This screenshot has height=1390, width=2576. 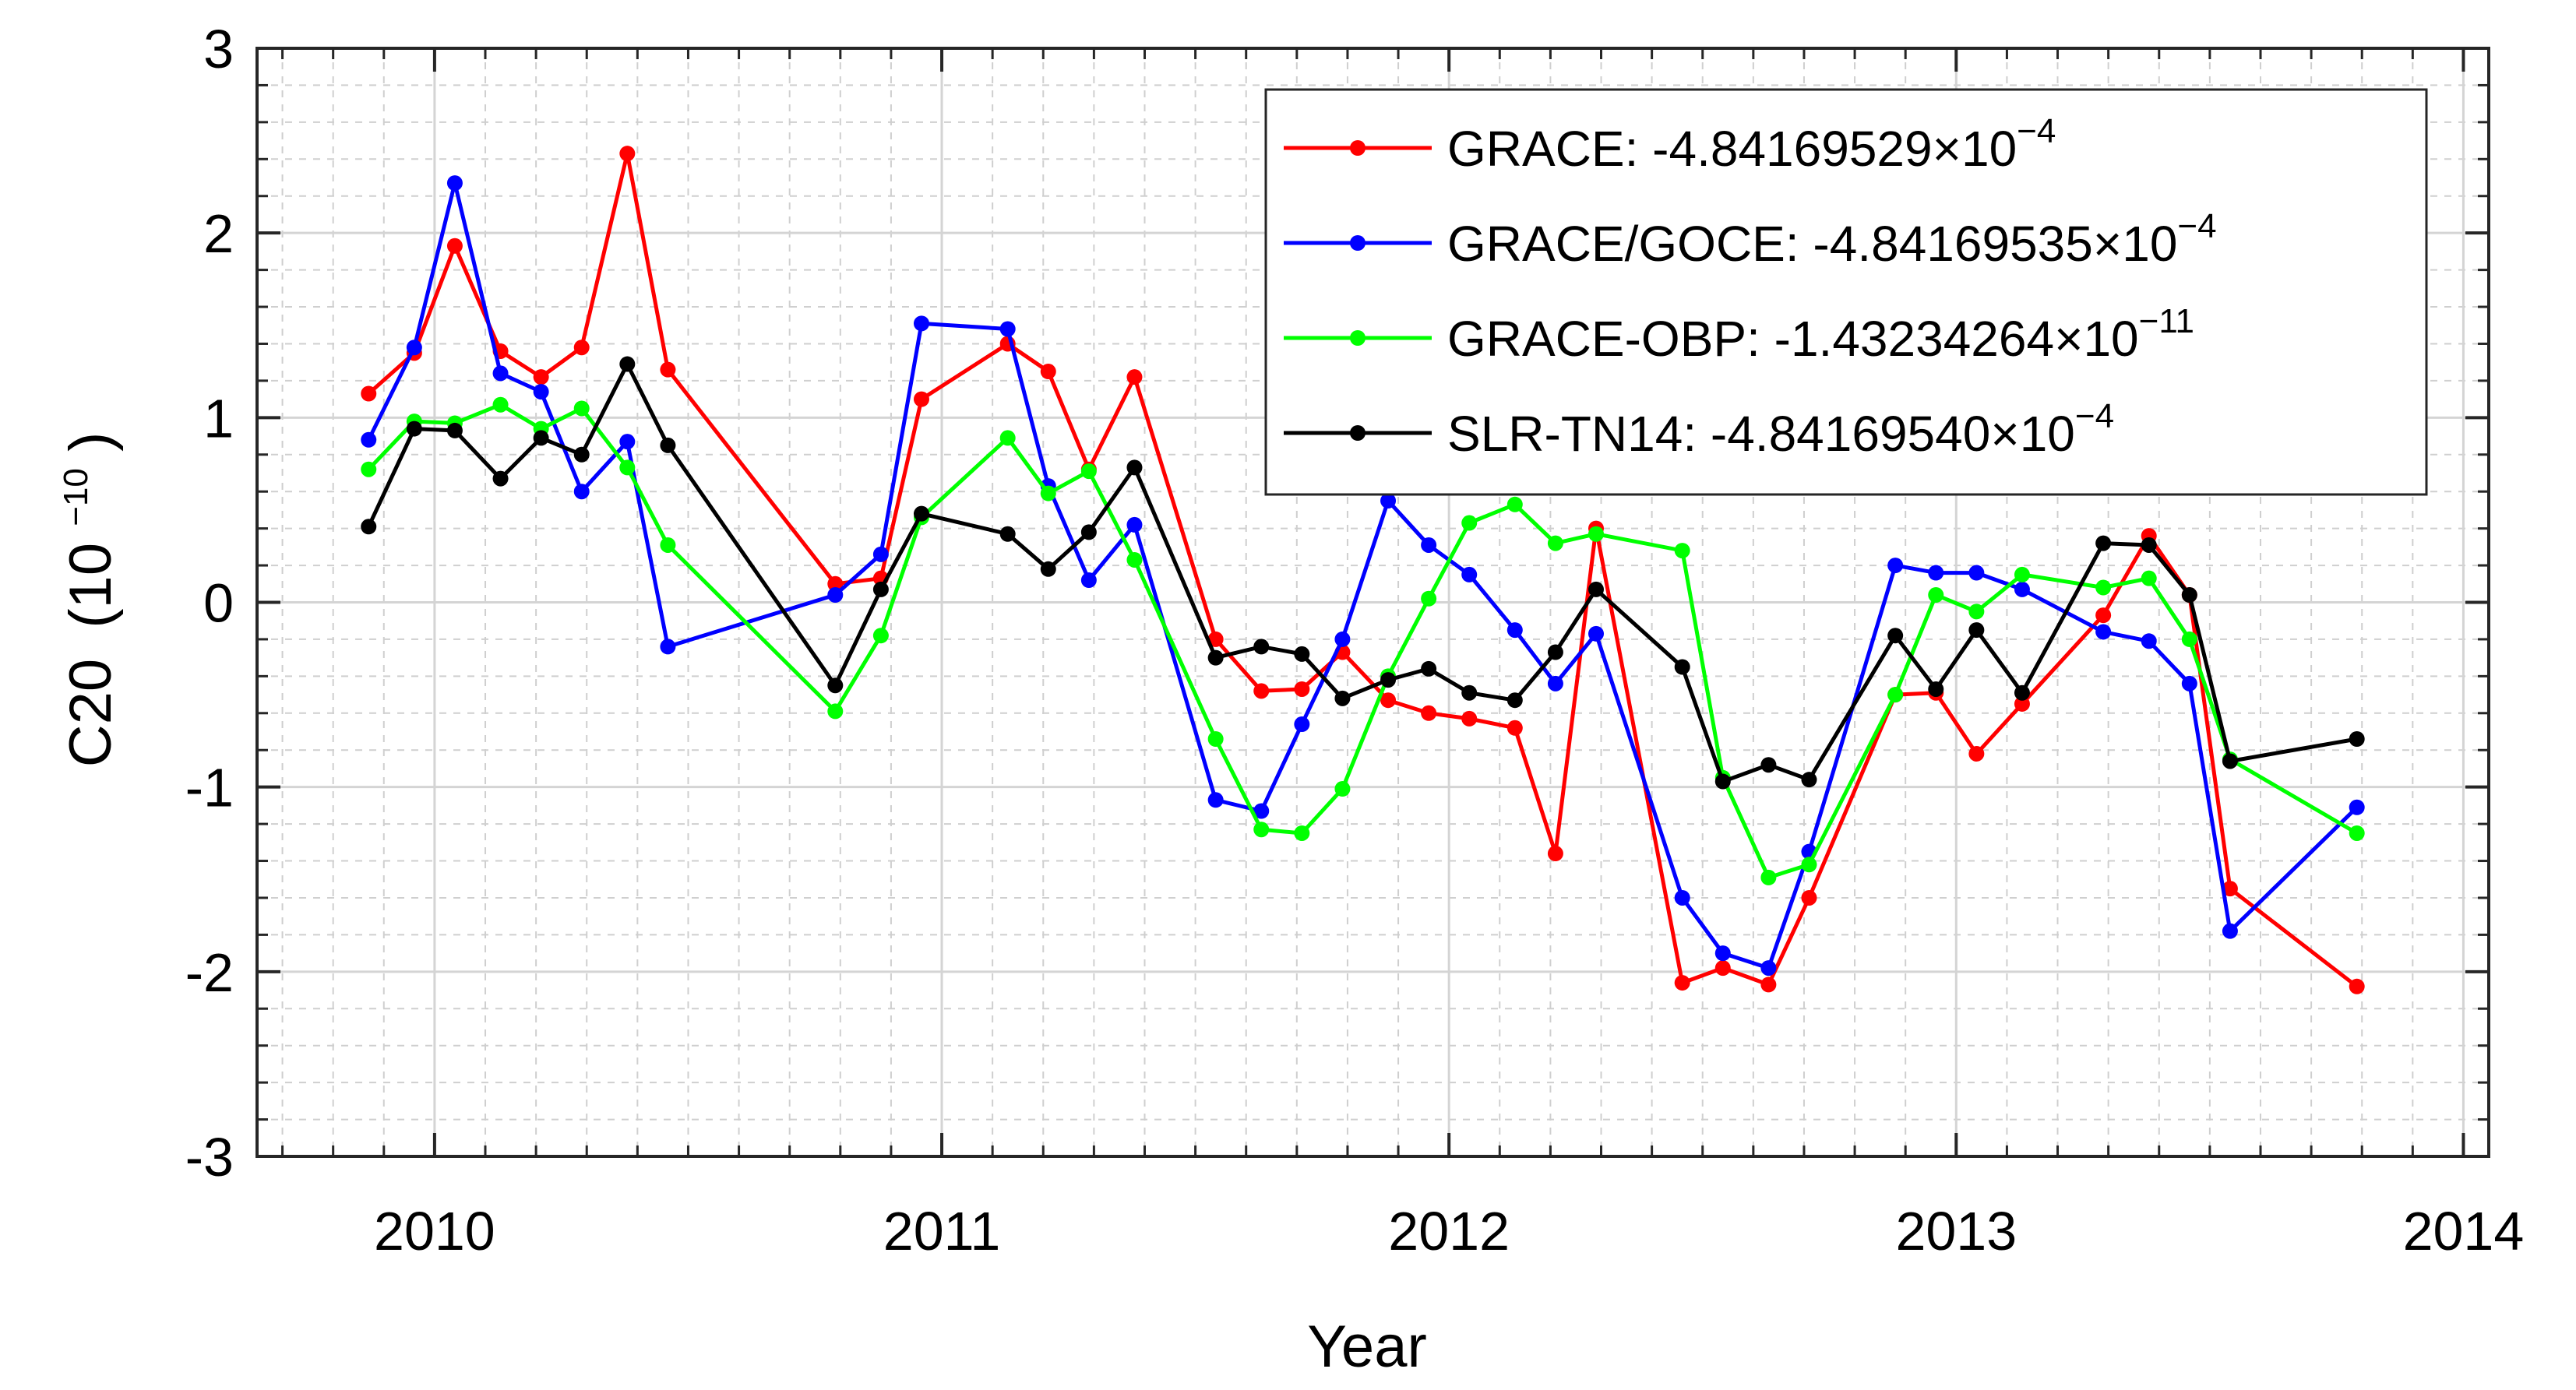 I want to click on y-tick-label: -2, so click(x=210, y=973).